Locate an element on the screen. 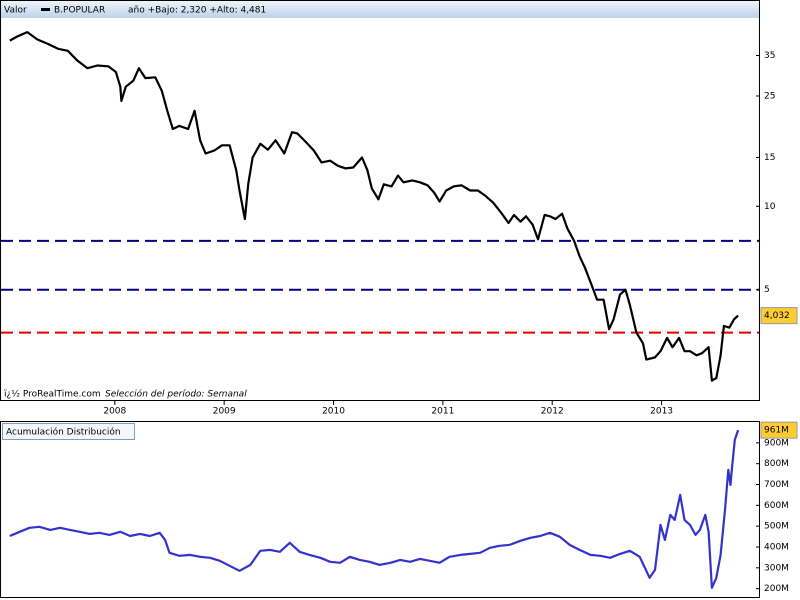 The height and width of the screenshot is (600, 800). indicator-title-box is located at coordinates (68, 431).